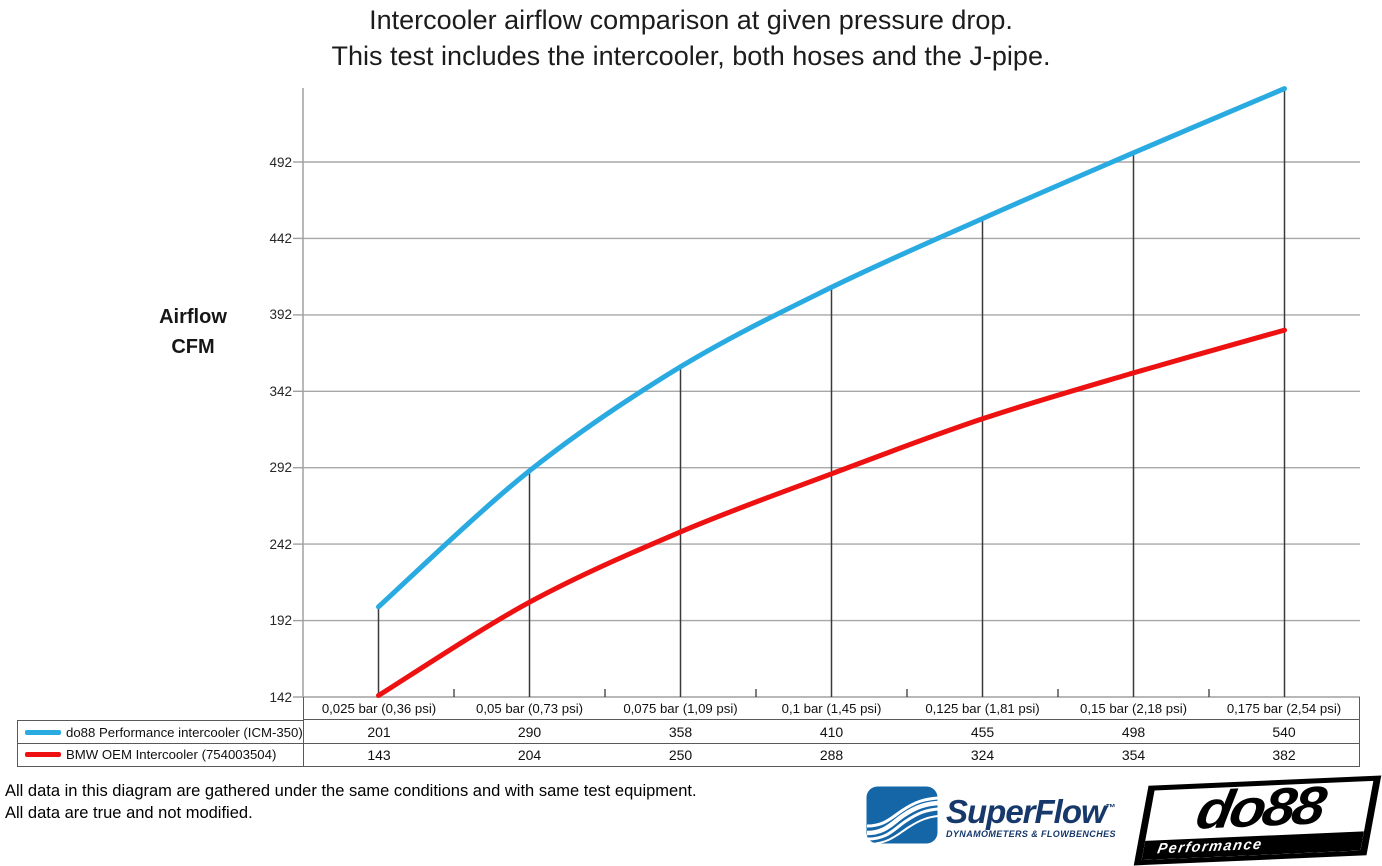 The height and width of the screenshot is (866, 1382). What do you see at coordinates (680, 756) in the screenshot?
I see `value-cell: 250` at bounding box center [680, 756].